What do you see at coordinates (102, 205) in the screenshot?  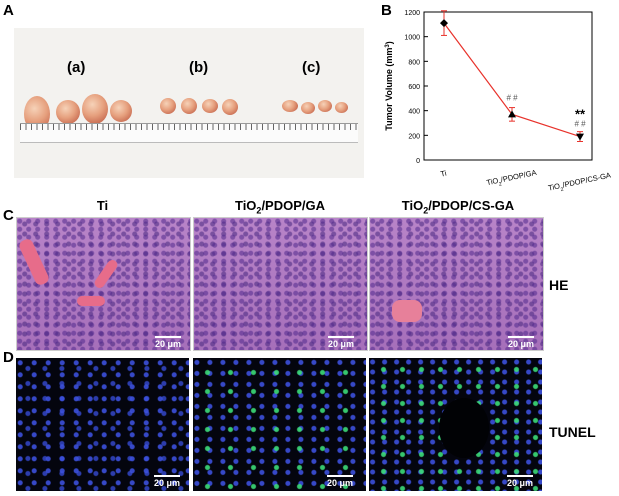 I see `column-title-ti: Ti` at bounding box center [102, 205].